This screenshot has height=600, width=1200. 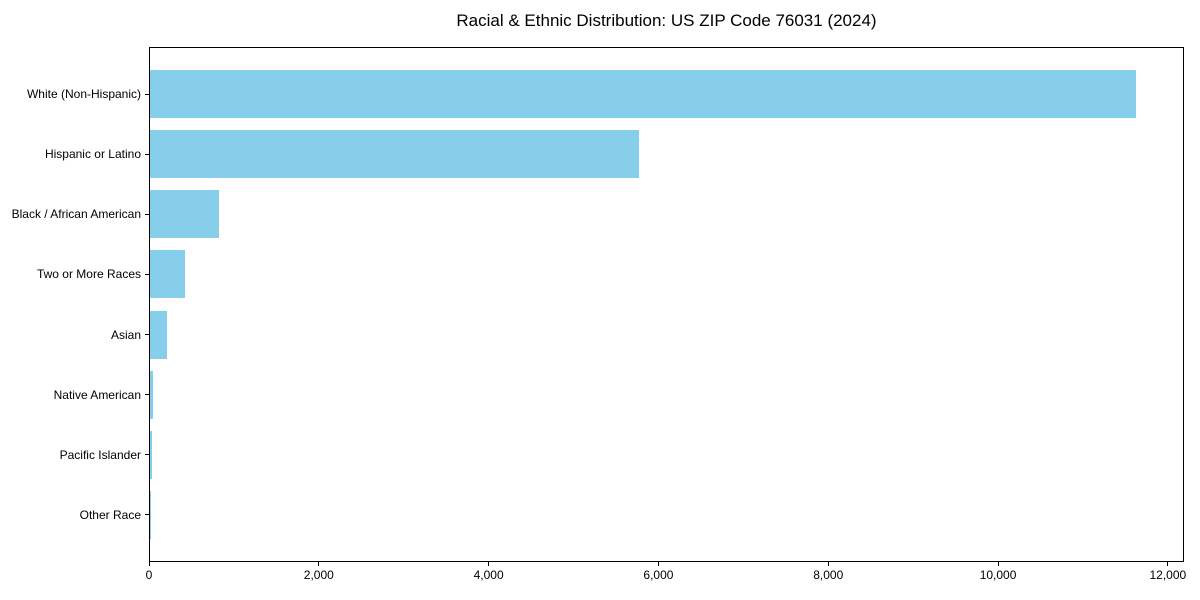 What do you see at coordinates (92, 154) in the screenshot?
I see `y-axis-tick-label: Hispanic or Latino` at bounding box center [92, 154].